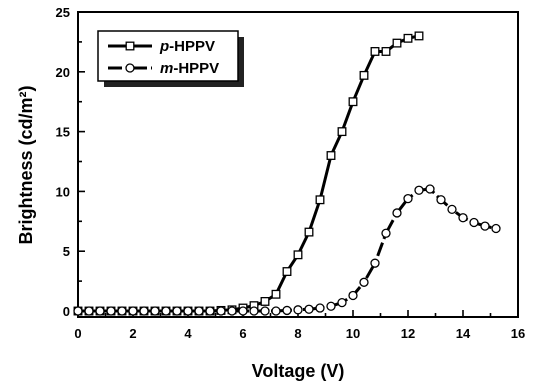  Describe the element at coordinates (132, 333) in the screenshot. I see `x-tick-label: 2` at that location.